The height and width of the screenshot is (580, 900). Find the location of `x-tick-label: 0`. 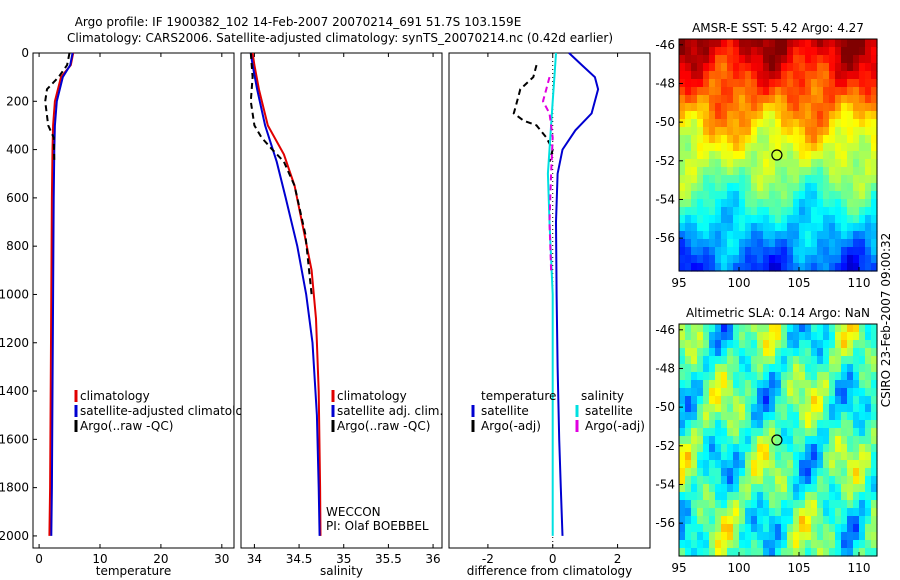

x-tick-label: 0 is located at coordinates (39, 559).